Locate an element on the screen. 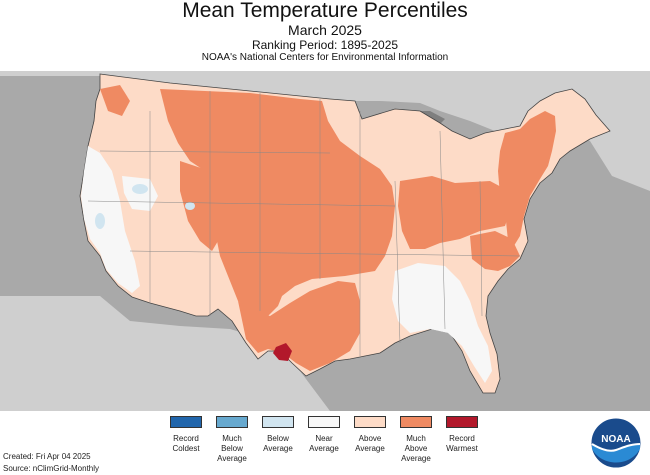 The image size is (650, 475). legend-label: Near Average is located at coordinates (324, 443).